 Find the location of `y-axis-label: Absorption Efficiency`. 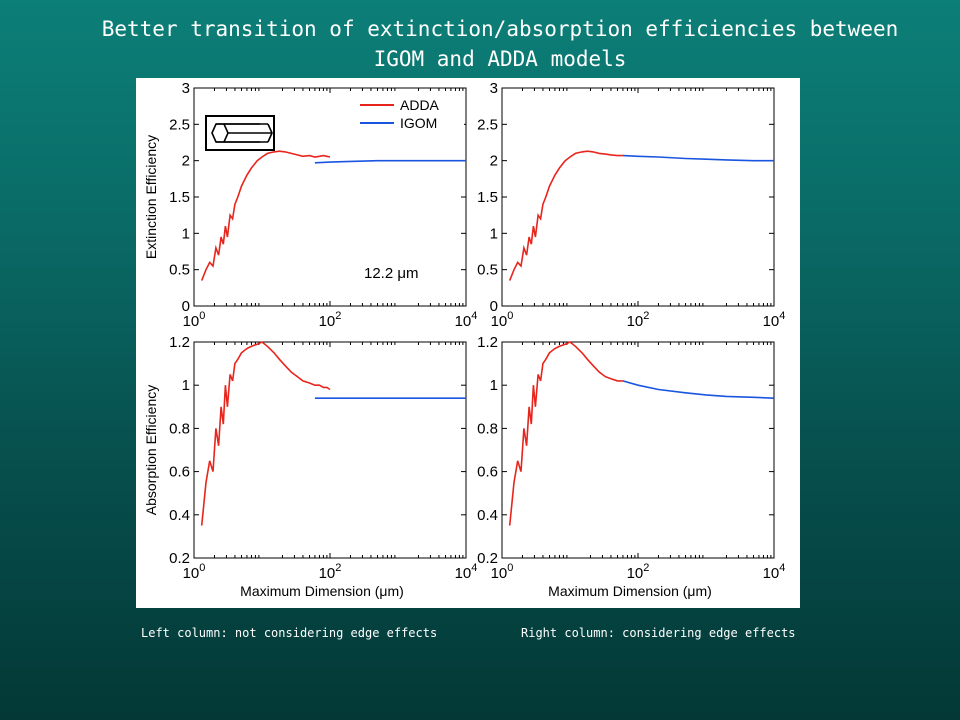

y-axis-label: Absorption Efficiency is located at coordinates (151, 450).